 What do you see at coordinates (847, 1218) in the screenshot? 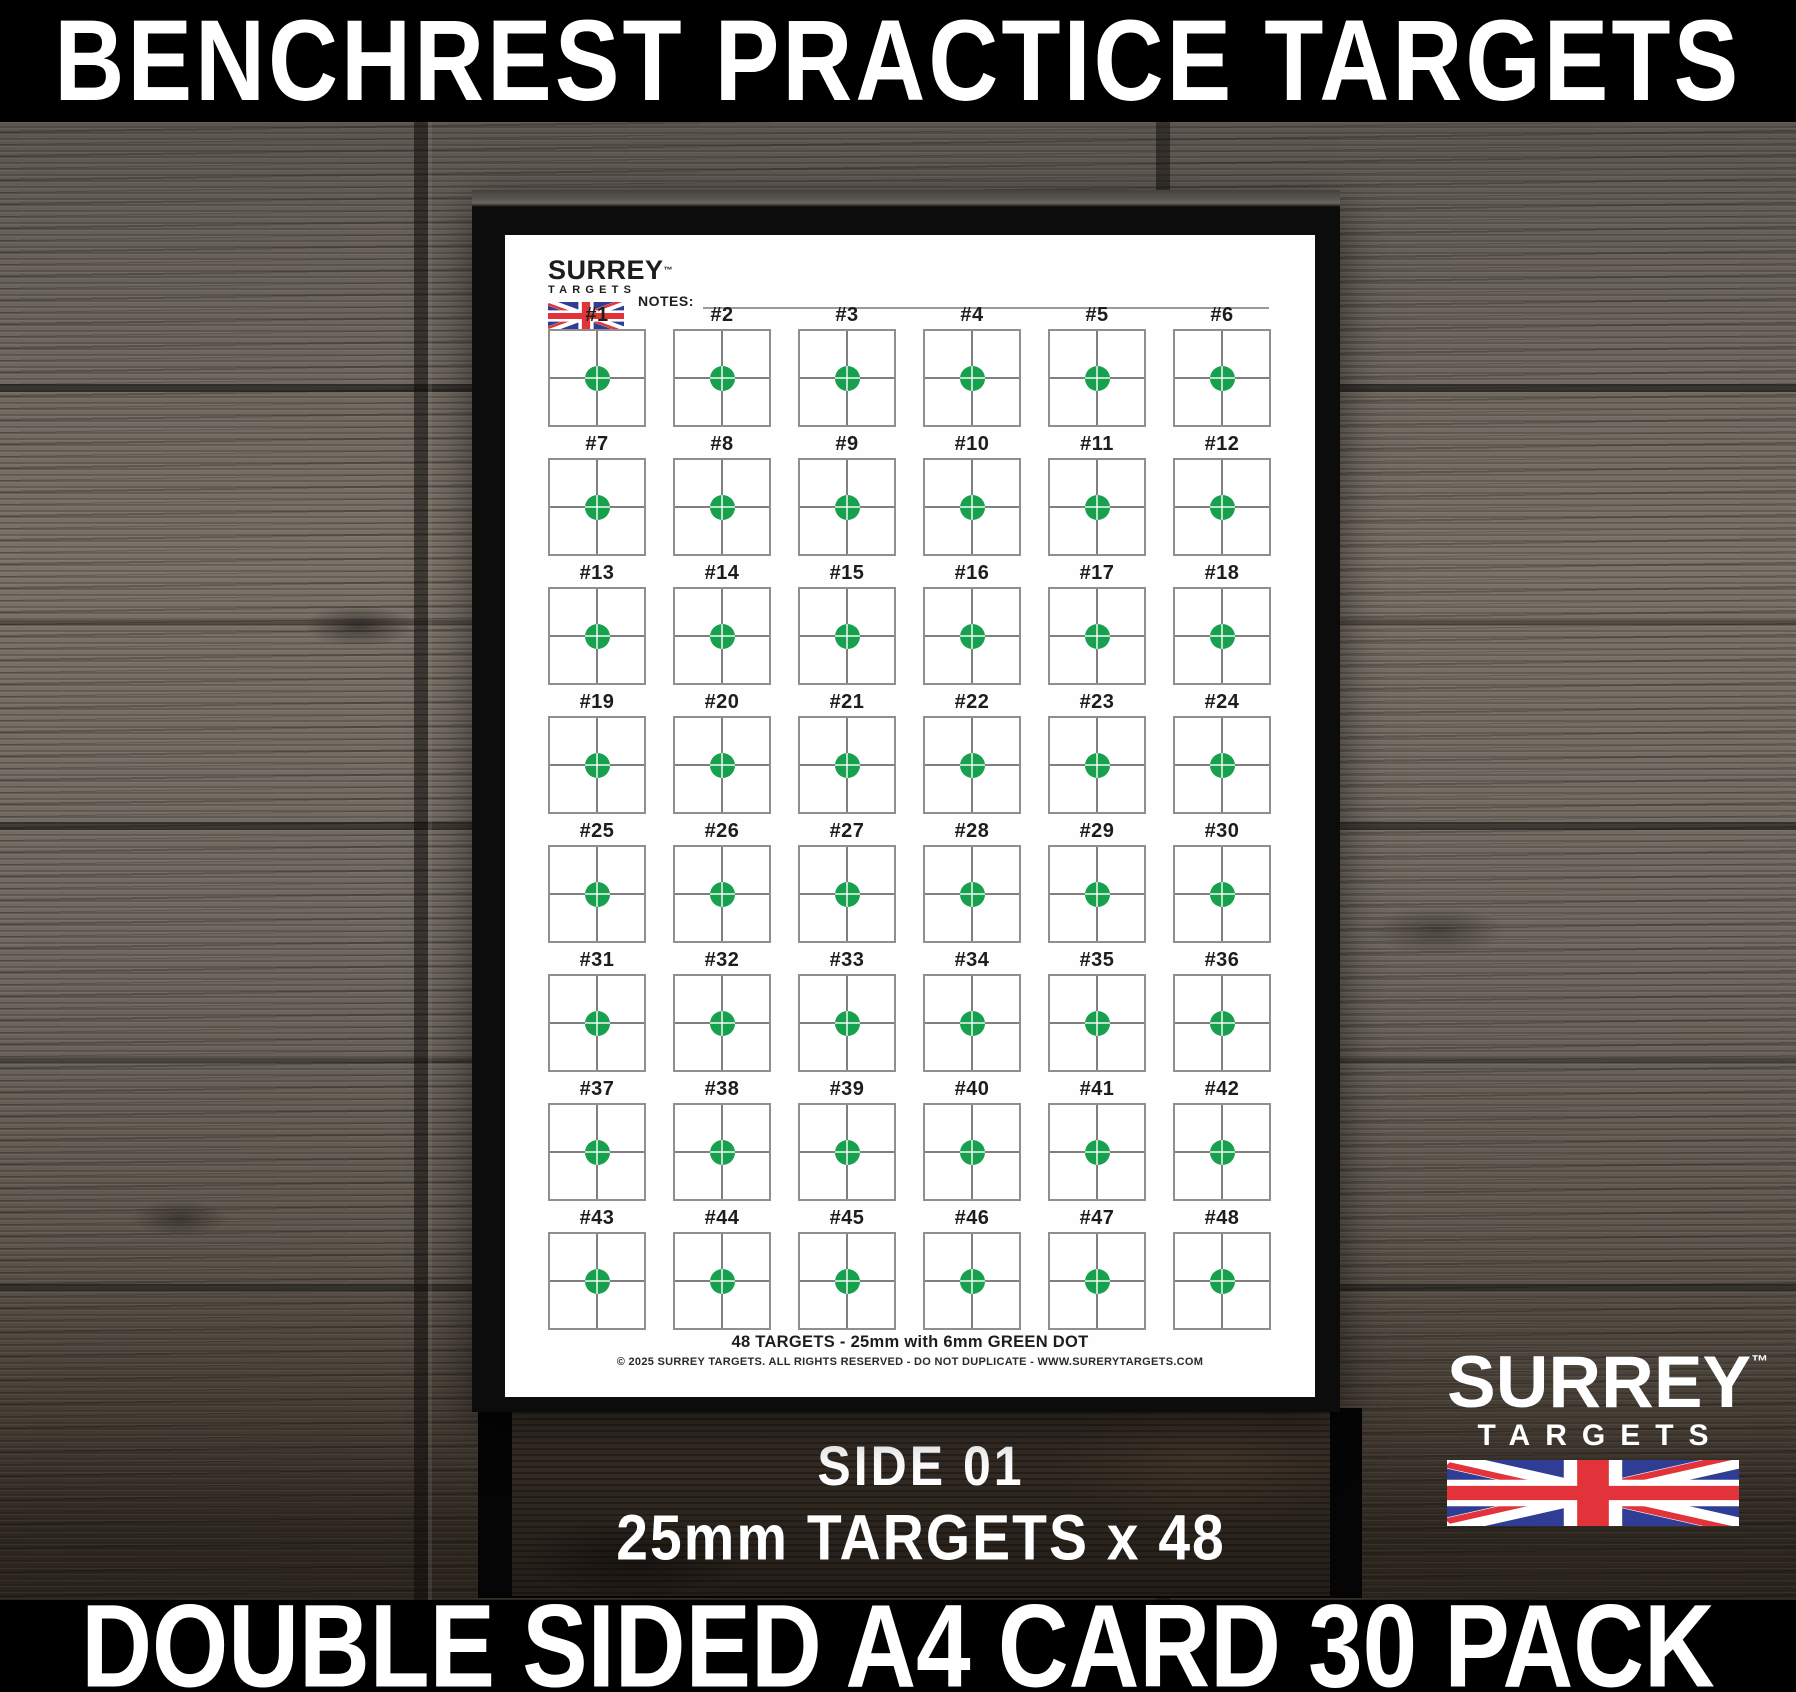
I see `target-number: #45` at bounding box center [847, 1218].